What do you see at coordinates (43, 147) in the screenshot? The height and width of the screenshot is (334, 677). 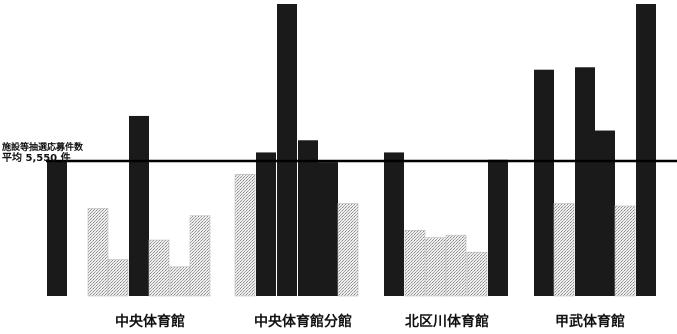 I see `average-label-line1: 施設等抽選応募件数` at bounding box center [43, 147].